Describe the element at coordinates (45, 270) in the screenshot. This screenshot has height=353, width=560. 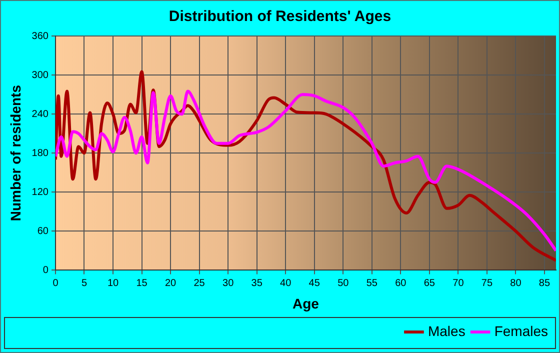
I see `y-tick-label: 0` at that location.